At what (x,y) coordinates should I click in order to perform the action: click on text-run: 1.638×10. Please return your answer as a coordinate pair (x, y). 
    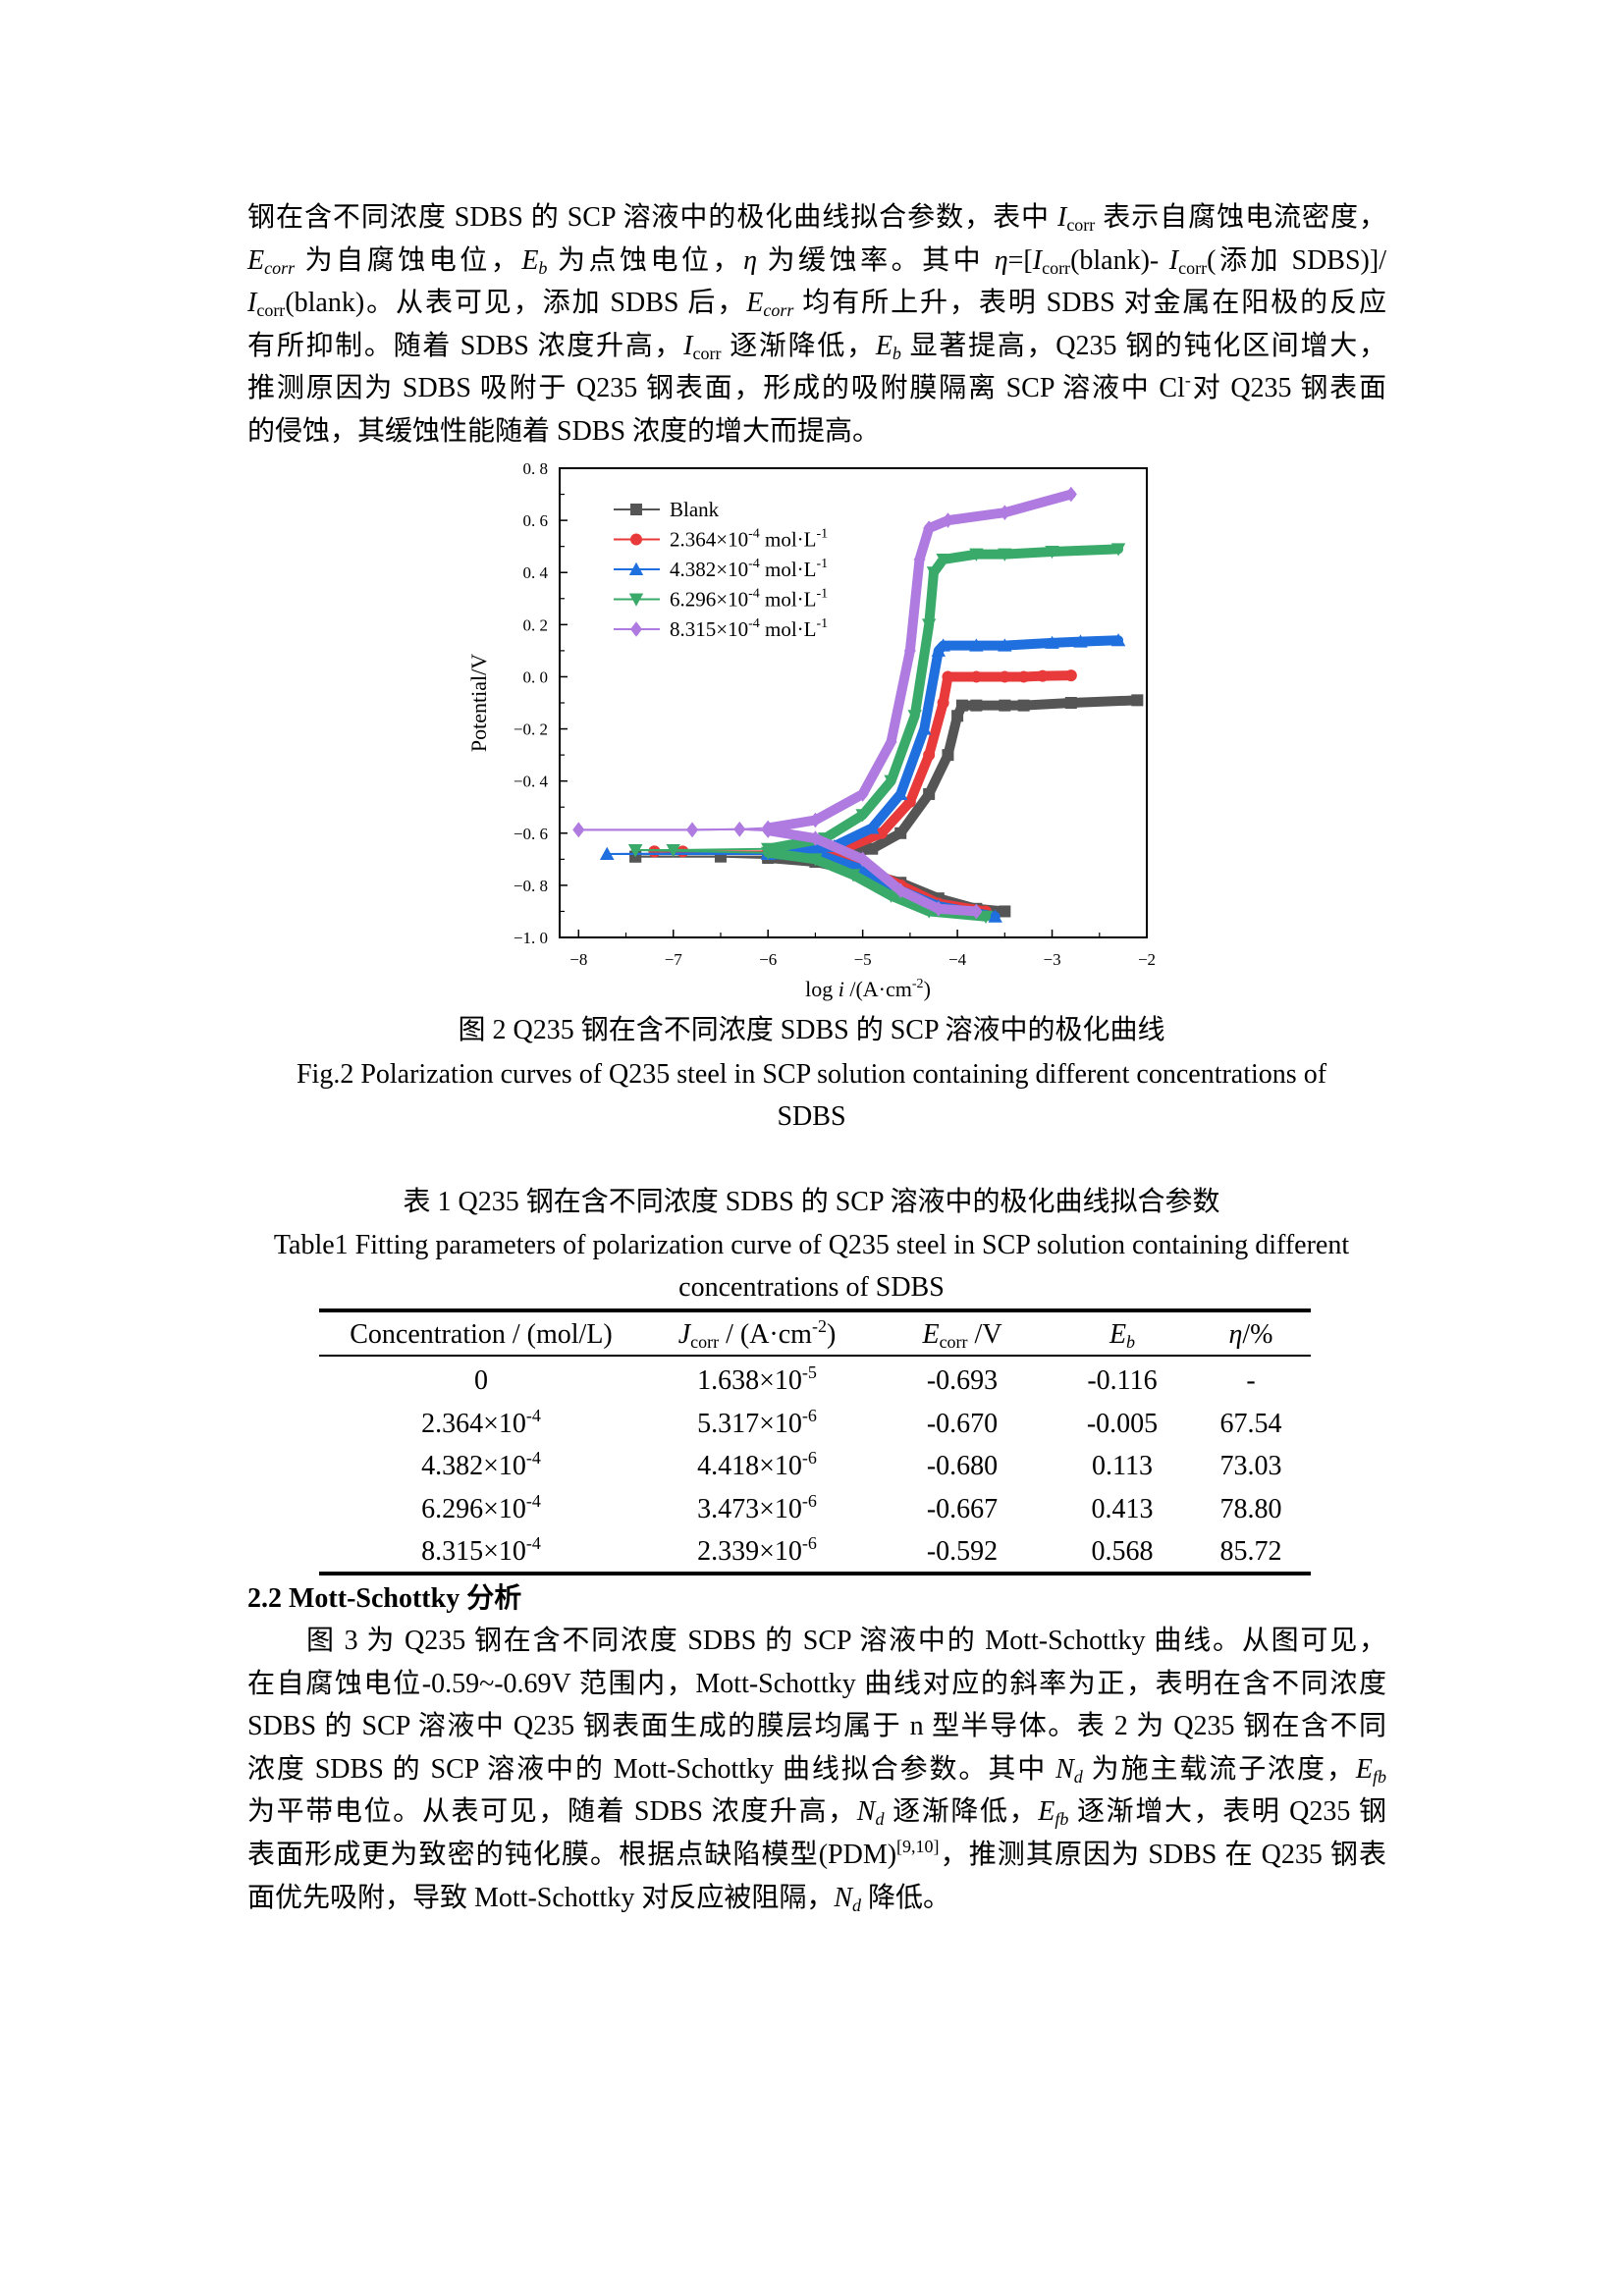
    Looking at the image, I should click on (749, 1380).